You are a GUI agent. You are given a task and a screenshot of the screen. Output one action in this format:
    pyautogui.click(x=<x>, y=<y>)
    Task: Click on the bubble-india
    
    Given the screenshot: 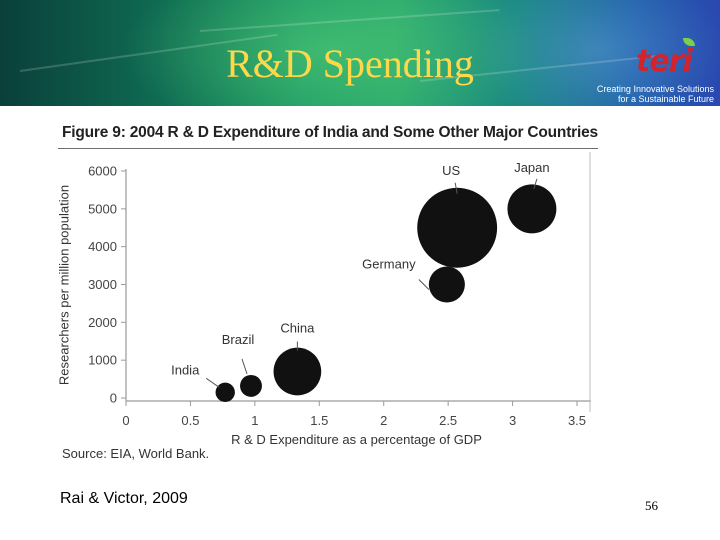 What is the action you would take?
    pyautogui.click(x=225, y=392)
    